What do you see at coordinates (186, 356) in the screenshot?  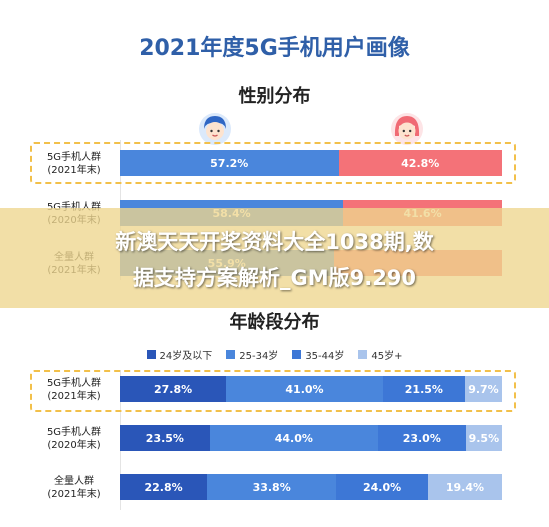 I see `legend-label: 24岁及以下` at bounding box center [186, 356].